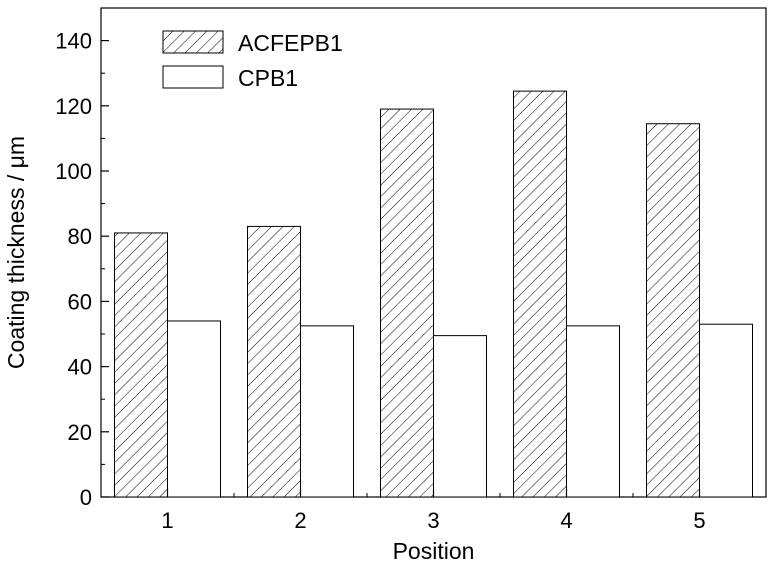 The width and height of the screenshot is (768, 568). I want to click on x-tick-label: 4, so click(566, 520).